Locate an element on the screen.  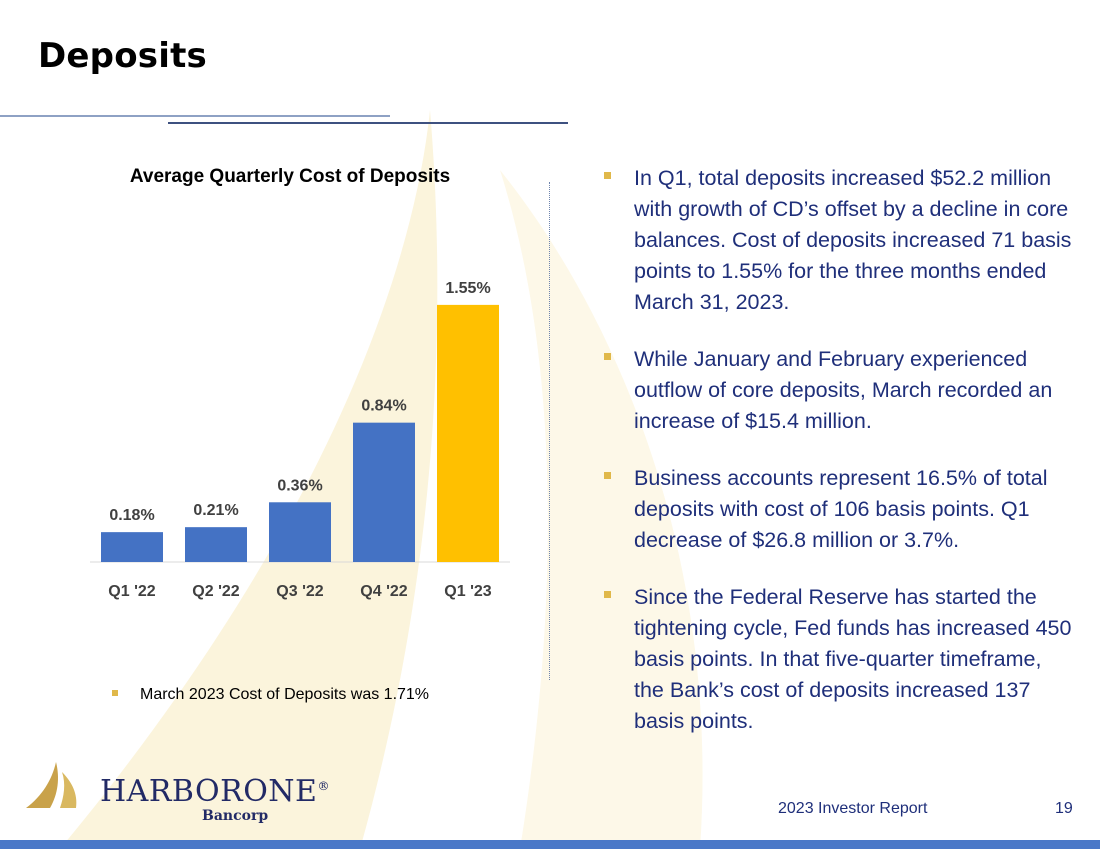
x-tick-label: Q1 '23 is located at coordinates (467, 591).